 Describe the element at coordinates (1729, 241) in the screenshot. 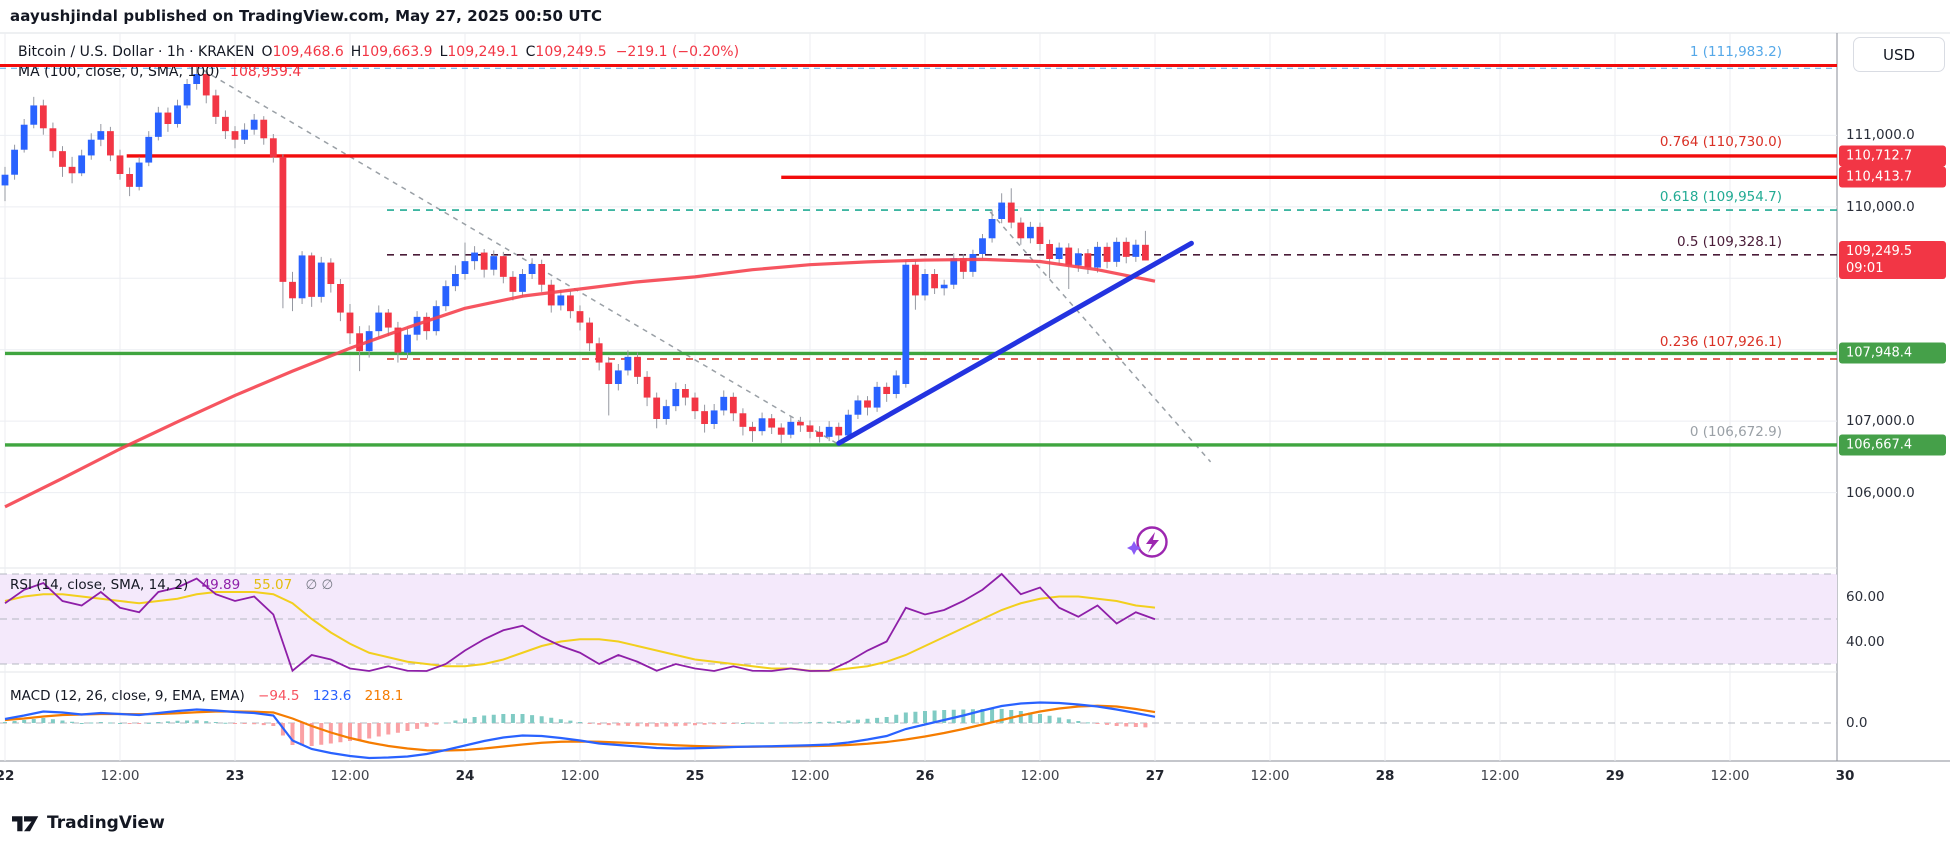

I see `fib-label-0.5: 0.5 (109,328.1)` at that location.